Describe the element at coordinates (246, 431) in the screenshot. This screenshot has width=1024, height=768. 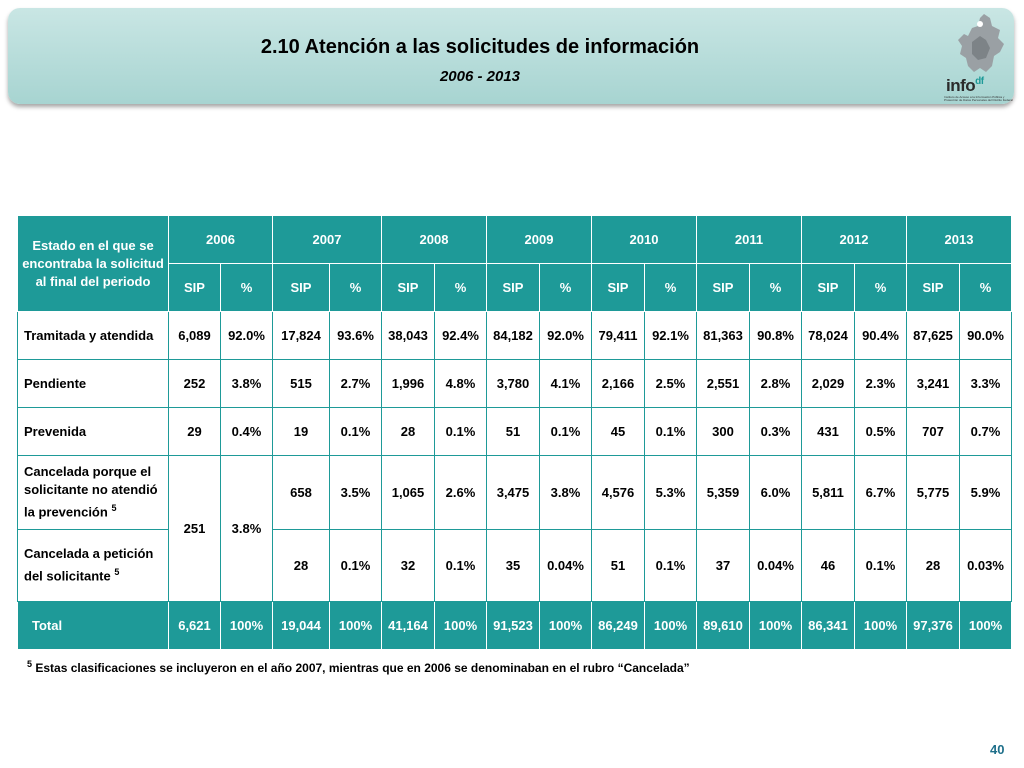
I see `table-cell: 0.4%` at that location.